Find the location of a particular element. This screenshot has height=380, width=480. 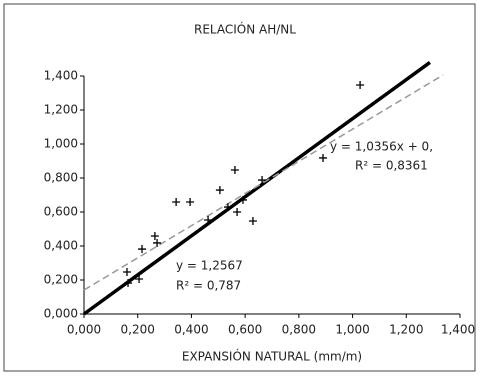

y-tick-label: 0,200 is located at coordinates (61, 280).